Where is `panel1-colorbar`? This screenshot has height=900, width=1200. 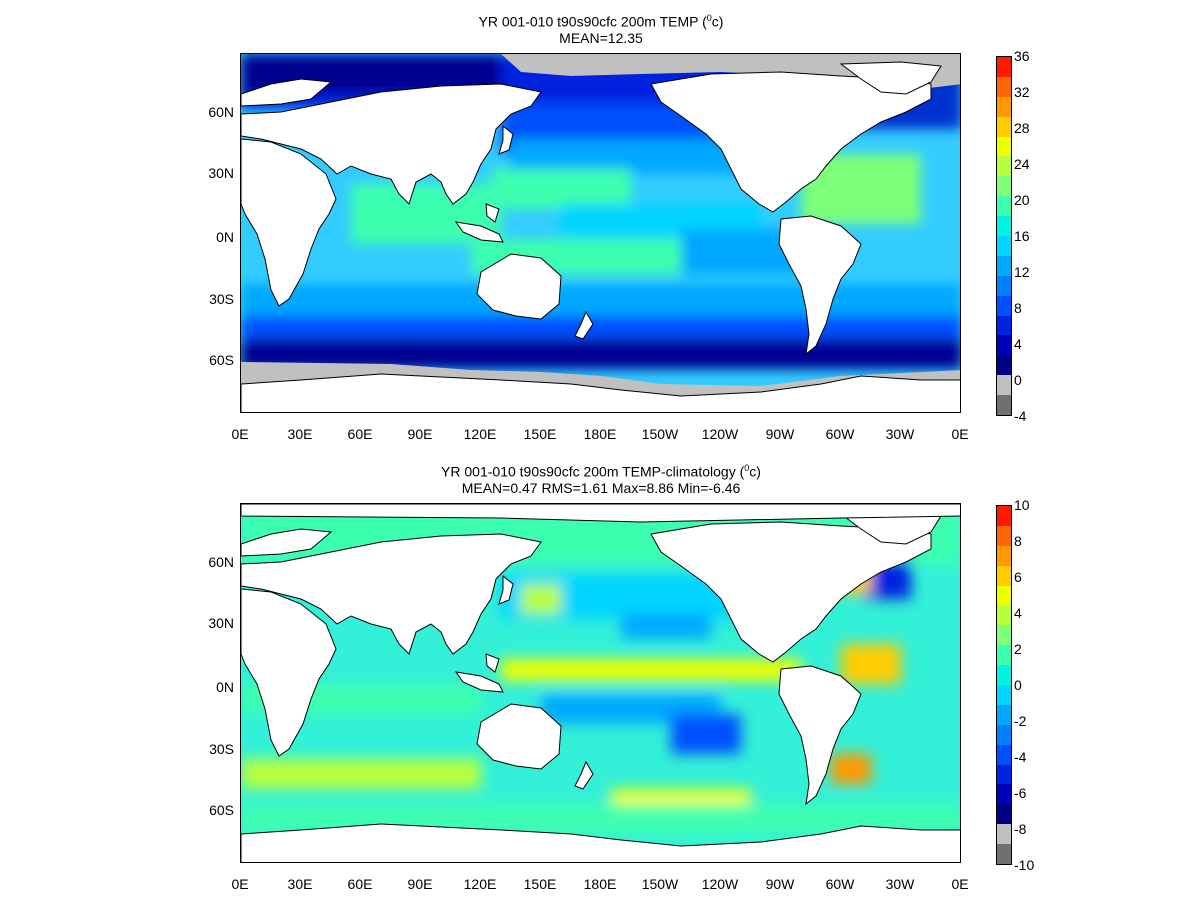
panel1-colorbar is located at coordinates (1004, 236).